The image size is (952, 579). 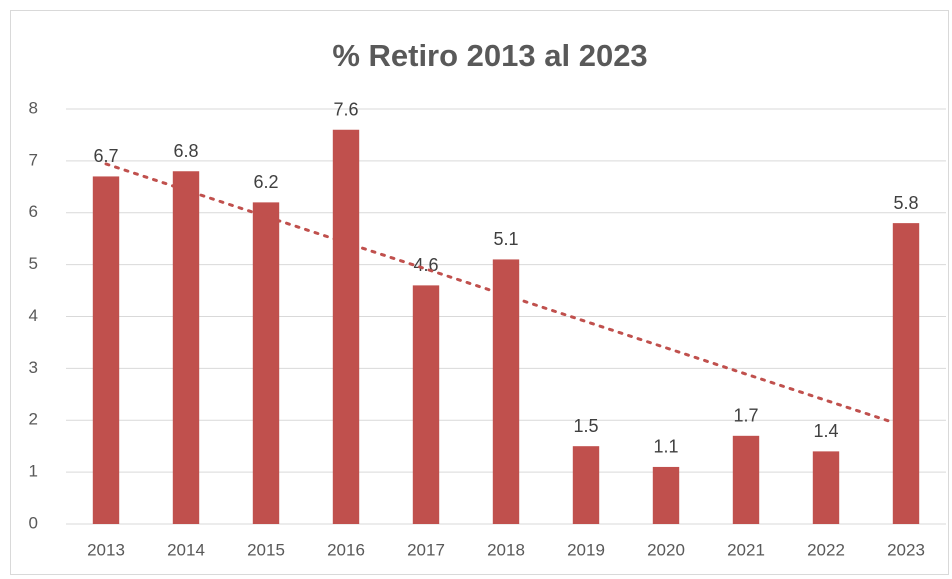 What do you see at coordinates (33, 419) in the screenshot?
I see `y-tick-label: 2` at bounding box center [33, 419].